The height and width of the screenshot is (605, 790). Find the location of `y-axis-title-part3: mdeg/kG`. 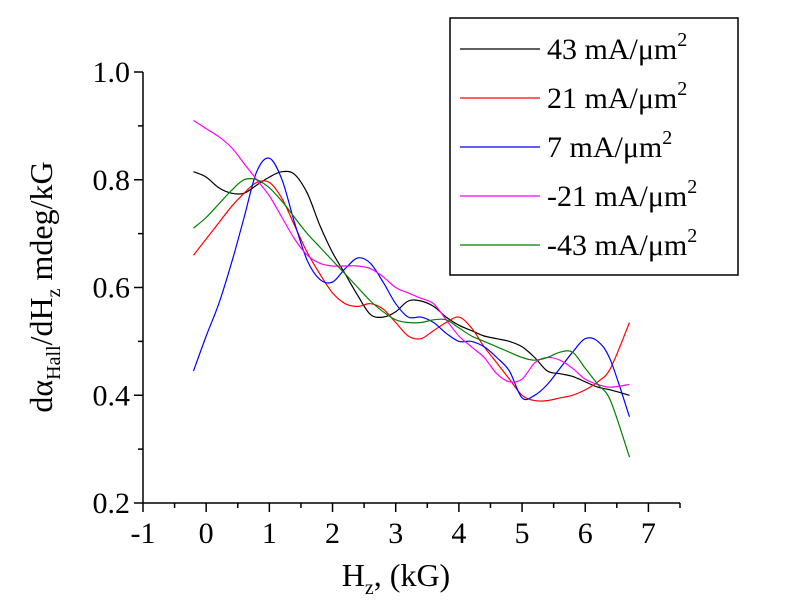

y-axis-title-part3: mdeg/kG is located at coordinates (41, 224).